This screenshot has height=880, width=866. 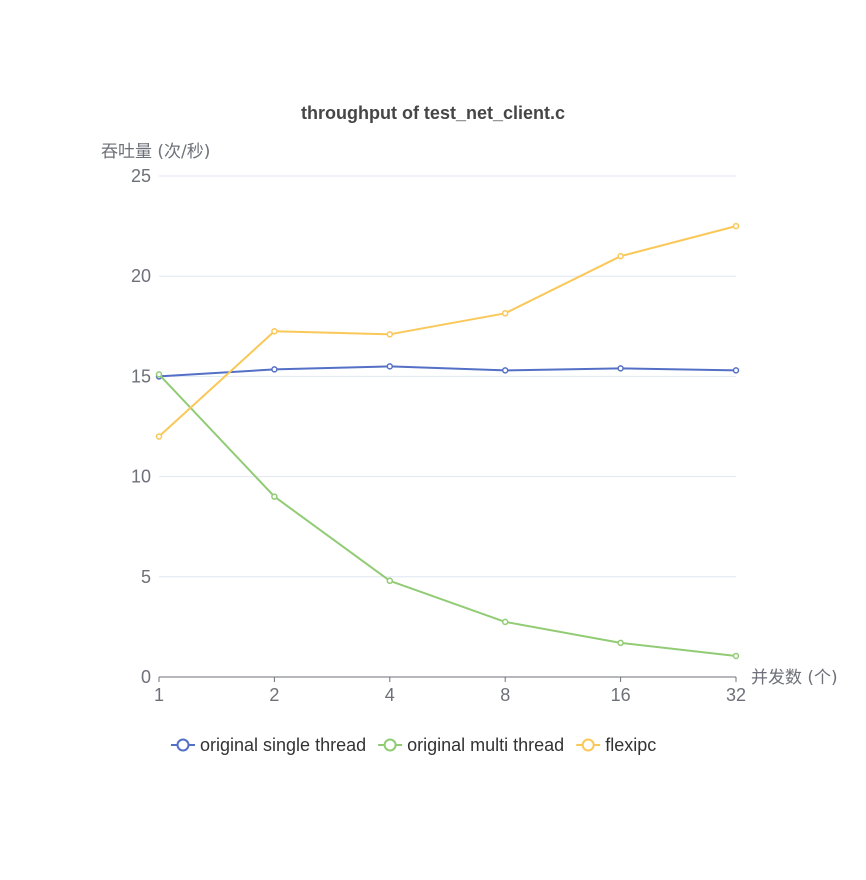 What do you see at coordinates (505, 695) in the screenshot?
I see `x-tick-label: 8` at bounding box center [505, 695].